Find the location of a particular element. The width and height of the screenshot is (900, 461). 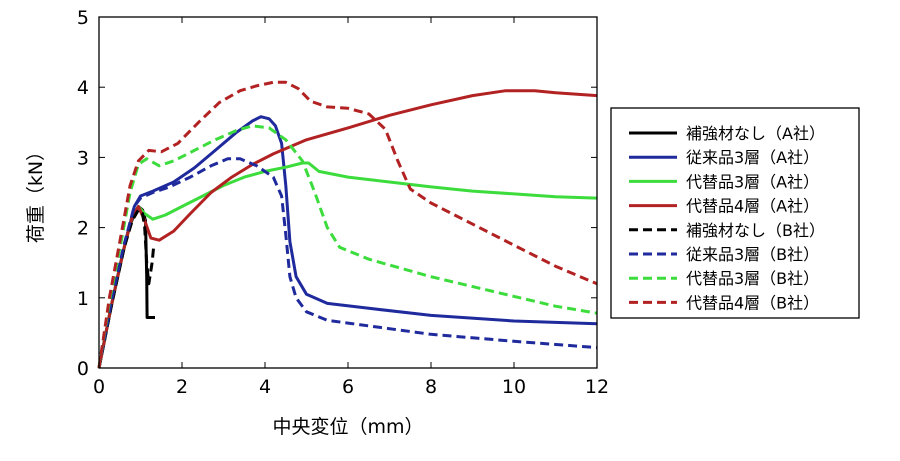

x-tick-label: 2 is located at coordinates (182, 387).